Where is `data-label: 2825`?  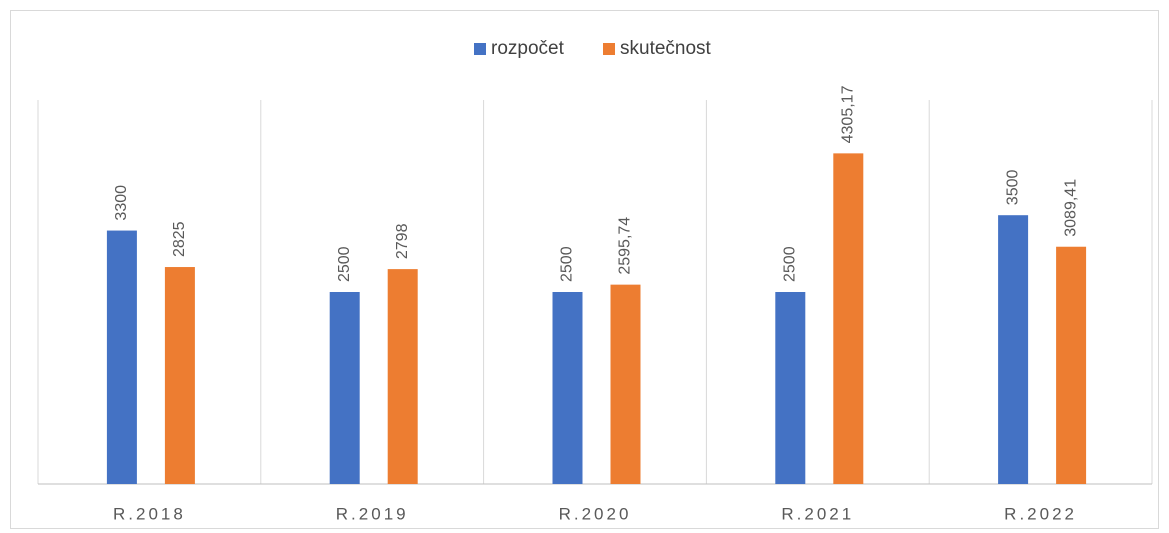 data-label: 2825 is located at coordinates (179, 239).